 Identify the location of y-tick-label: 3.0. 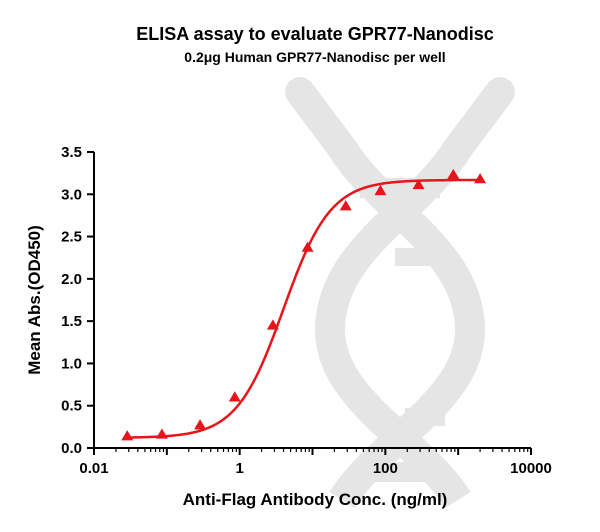
(71, 194).